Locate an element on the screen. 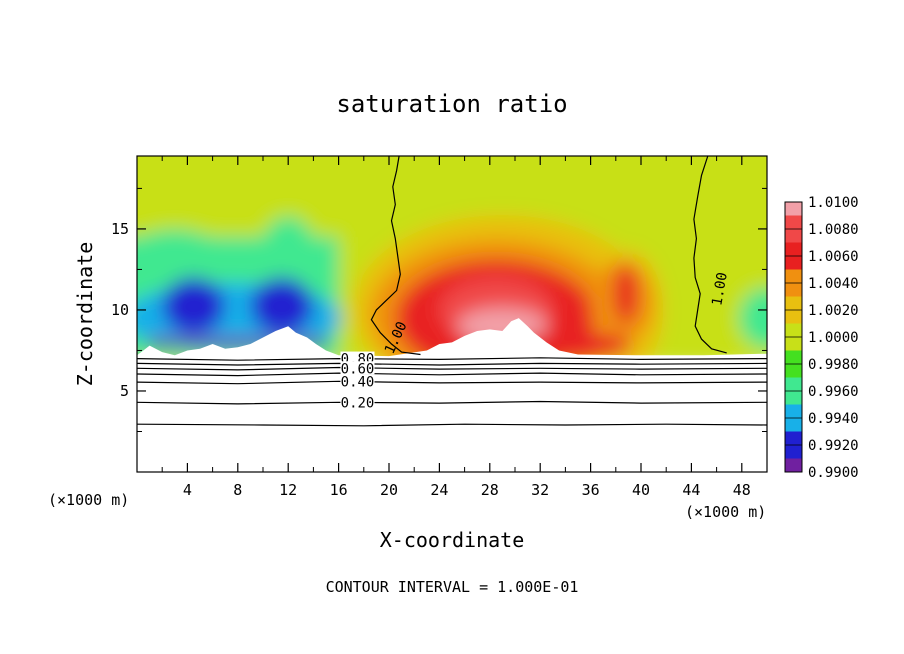 This screenshot has width=904, height=654. y-axis-label: Z-coordinate is located at coordinates (85, 314).